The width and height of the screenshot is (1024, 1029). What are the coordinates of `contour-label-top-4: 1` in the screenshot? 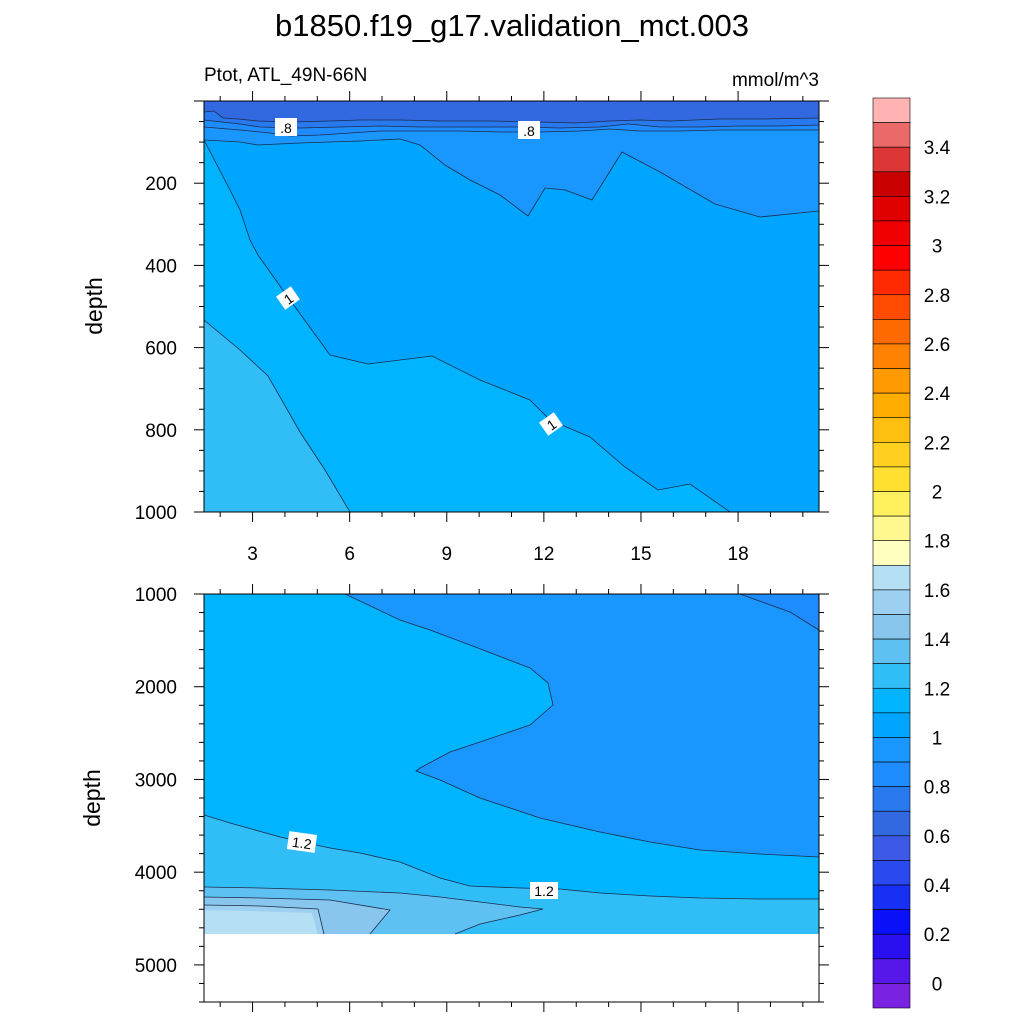 It's located at (551, 424).